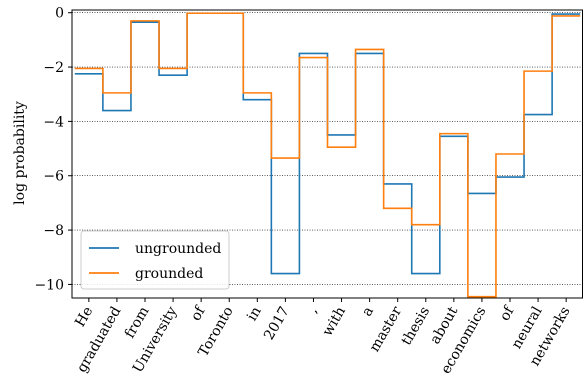 The image size is (583, 376). Describe the element at coordinates (53, 122) in the screenshot. I see `y-tick-label: −4` at that location.